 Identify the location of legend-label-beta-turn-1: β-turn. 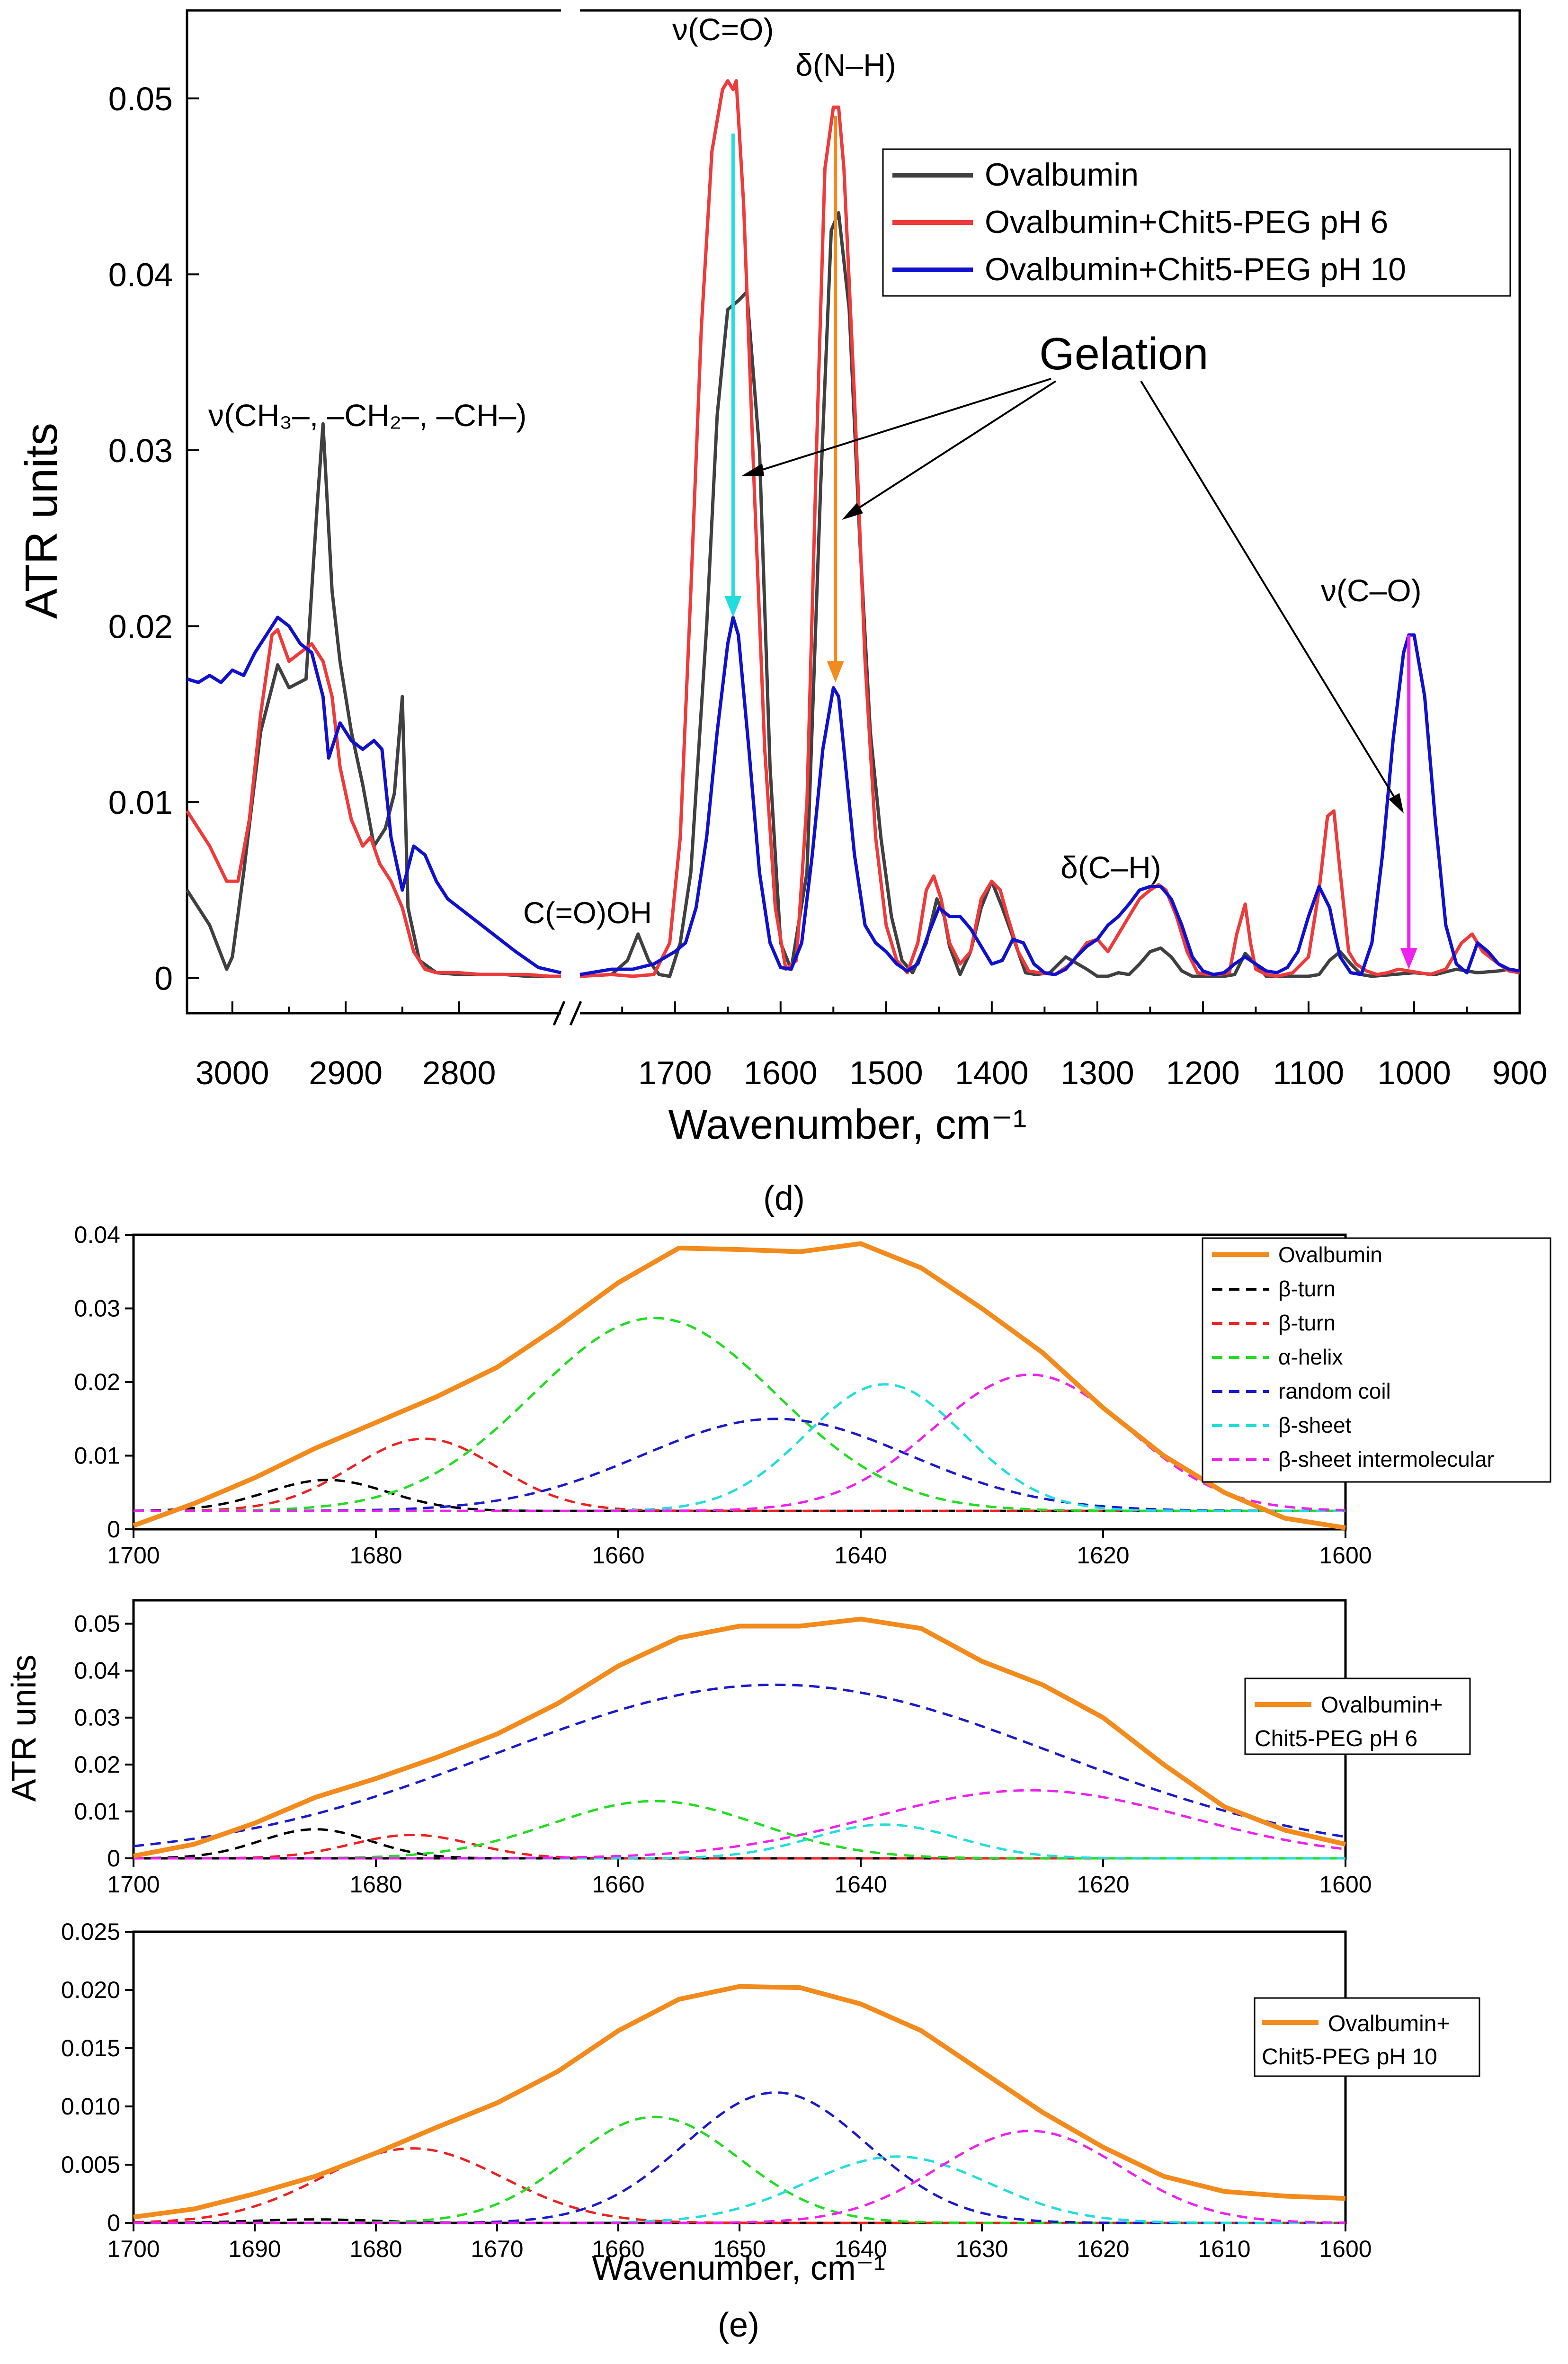
(1307, 1288).